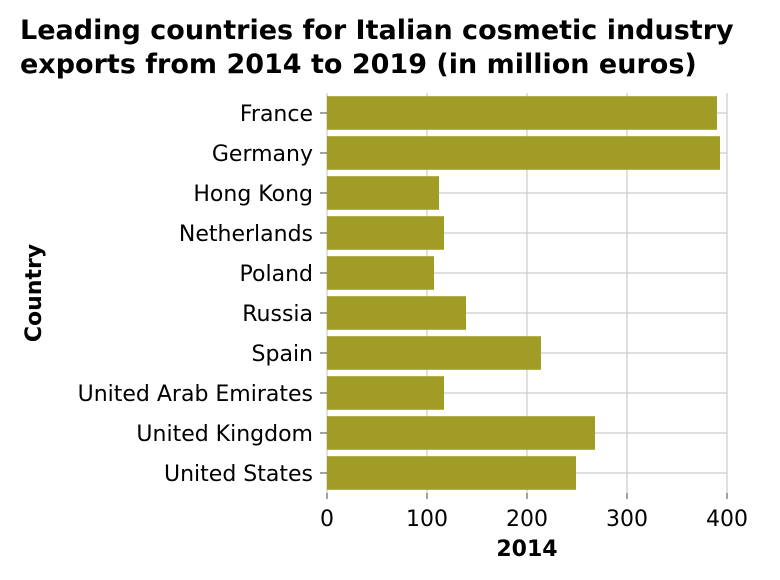  Describe the element at coordinates (327, 519) in the screenshot. I see `x-tick-label: 0` at that location.